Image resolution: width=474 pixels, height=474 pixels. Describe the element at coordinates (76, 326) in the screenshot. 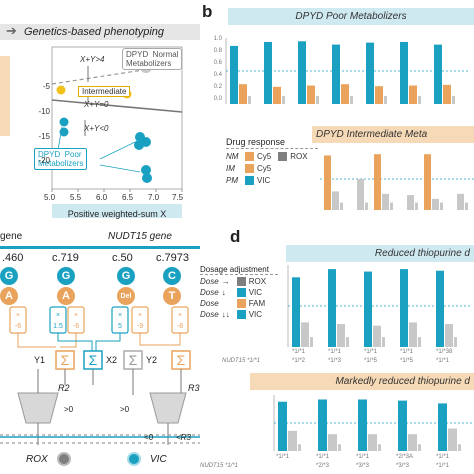

I see `svg-text: -6` at that location.